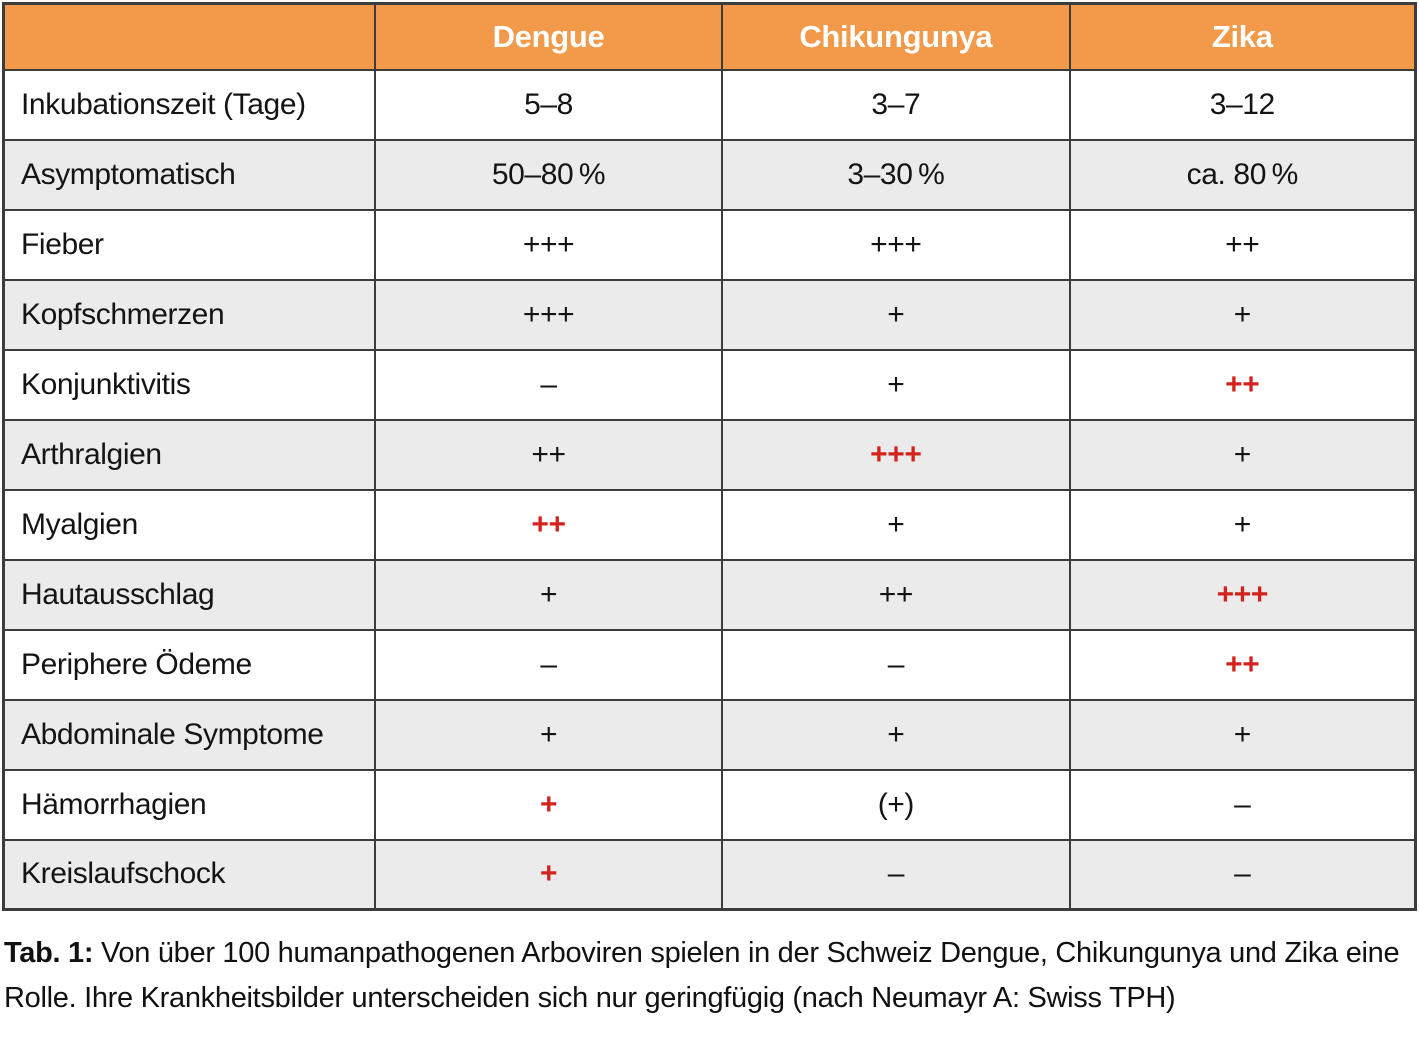  I want to click on table-row: Hämorrhagien + (+) –, so click(709, 804).